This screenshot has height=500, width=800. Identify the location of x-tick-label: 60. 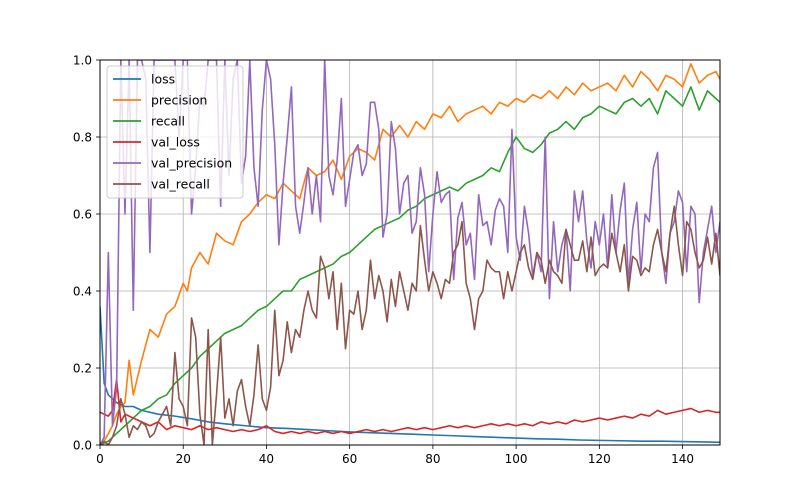
(349, 459).